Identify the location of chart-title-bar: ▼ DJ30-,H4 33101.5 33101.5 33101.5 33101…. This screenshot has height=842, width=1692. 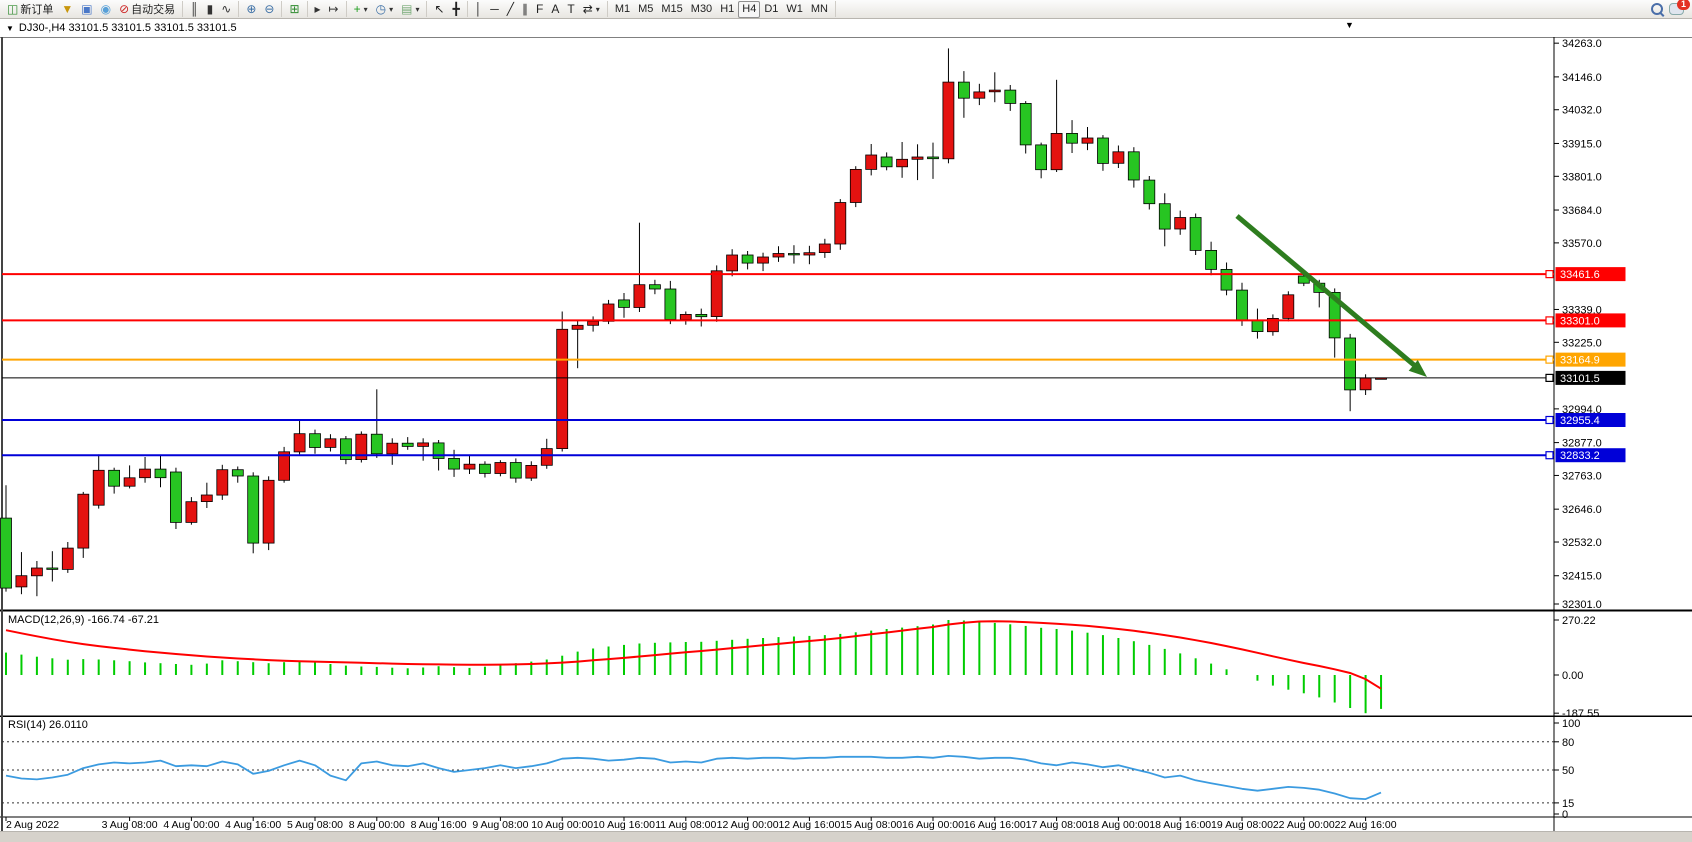
(846, 28).